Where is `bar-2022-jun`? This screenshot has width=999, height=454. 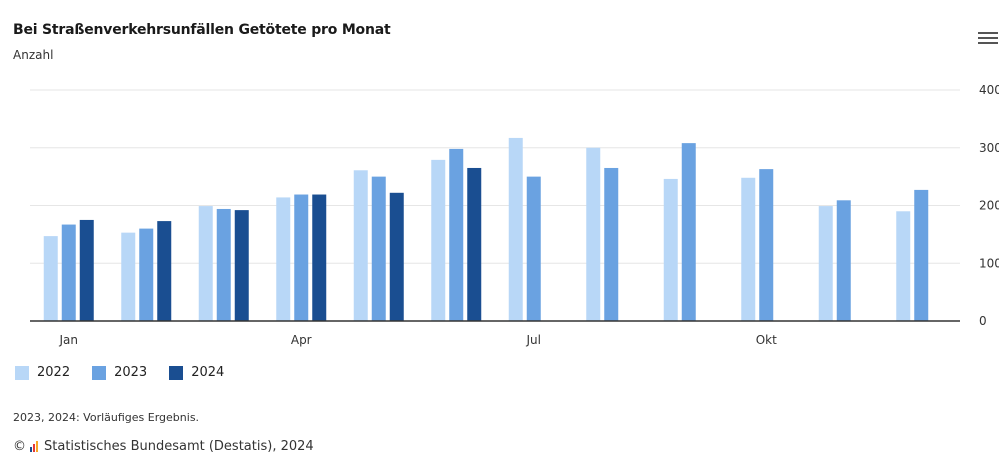
bar-2022-jun is located at coordinates (438, 240).